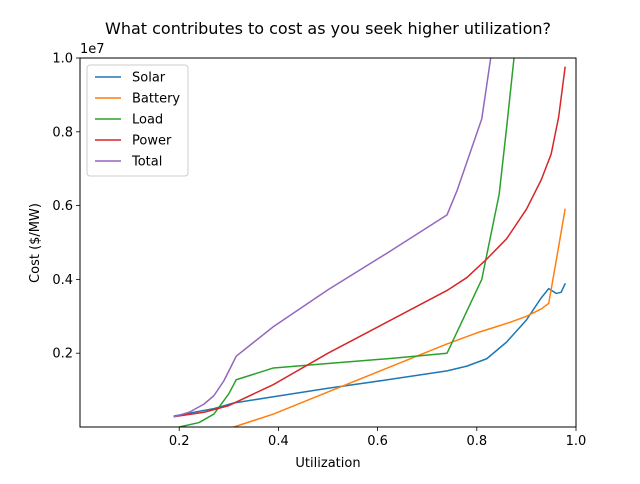 This screenshot has width=640, height=484. Describe the element at coordinates (152, 141) in the screenshot. I see `legend-label-power: Power` at that location.